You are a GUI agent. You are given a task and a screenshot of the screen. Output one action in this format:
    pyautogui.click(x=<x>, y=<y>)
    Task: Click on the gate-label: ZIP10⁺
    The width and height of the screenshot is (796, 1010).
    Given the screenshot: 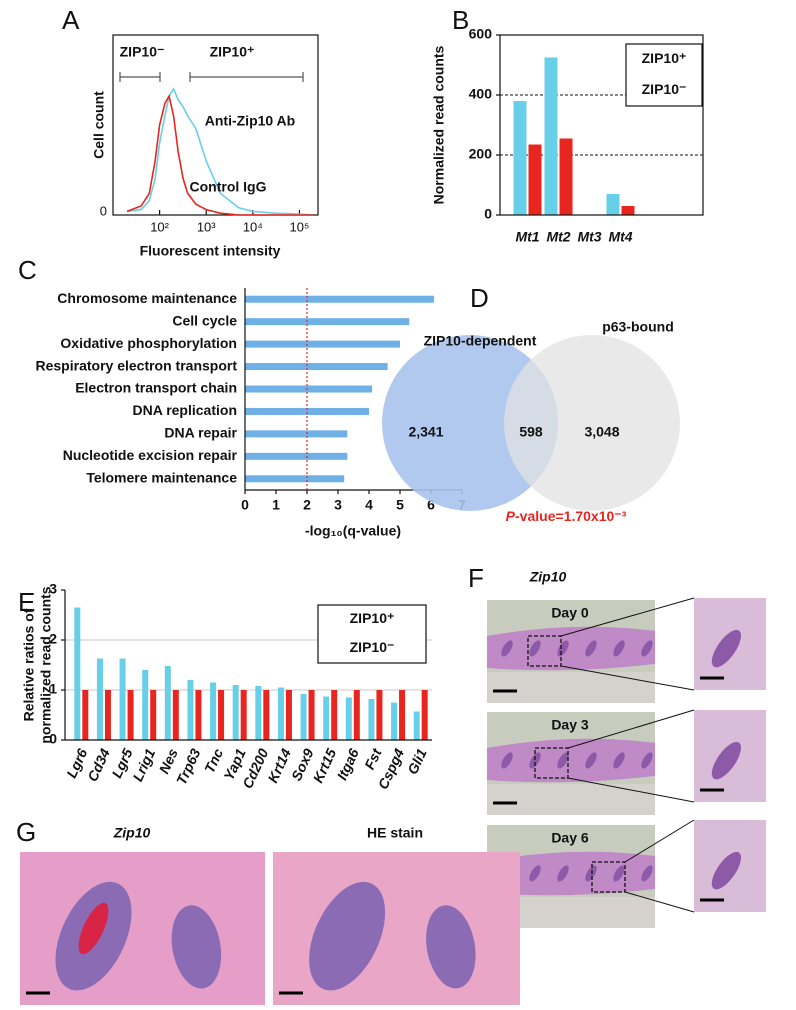 What is the action you would take?
    pyautogui.click(x=232, y=52)
    